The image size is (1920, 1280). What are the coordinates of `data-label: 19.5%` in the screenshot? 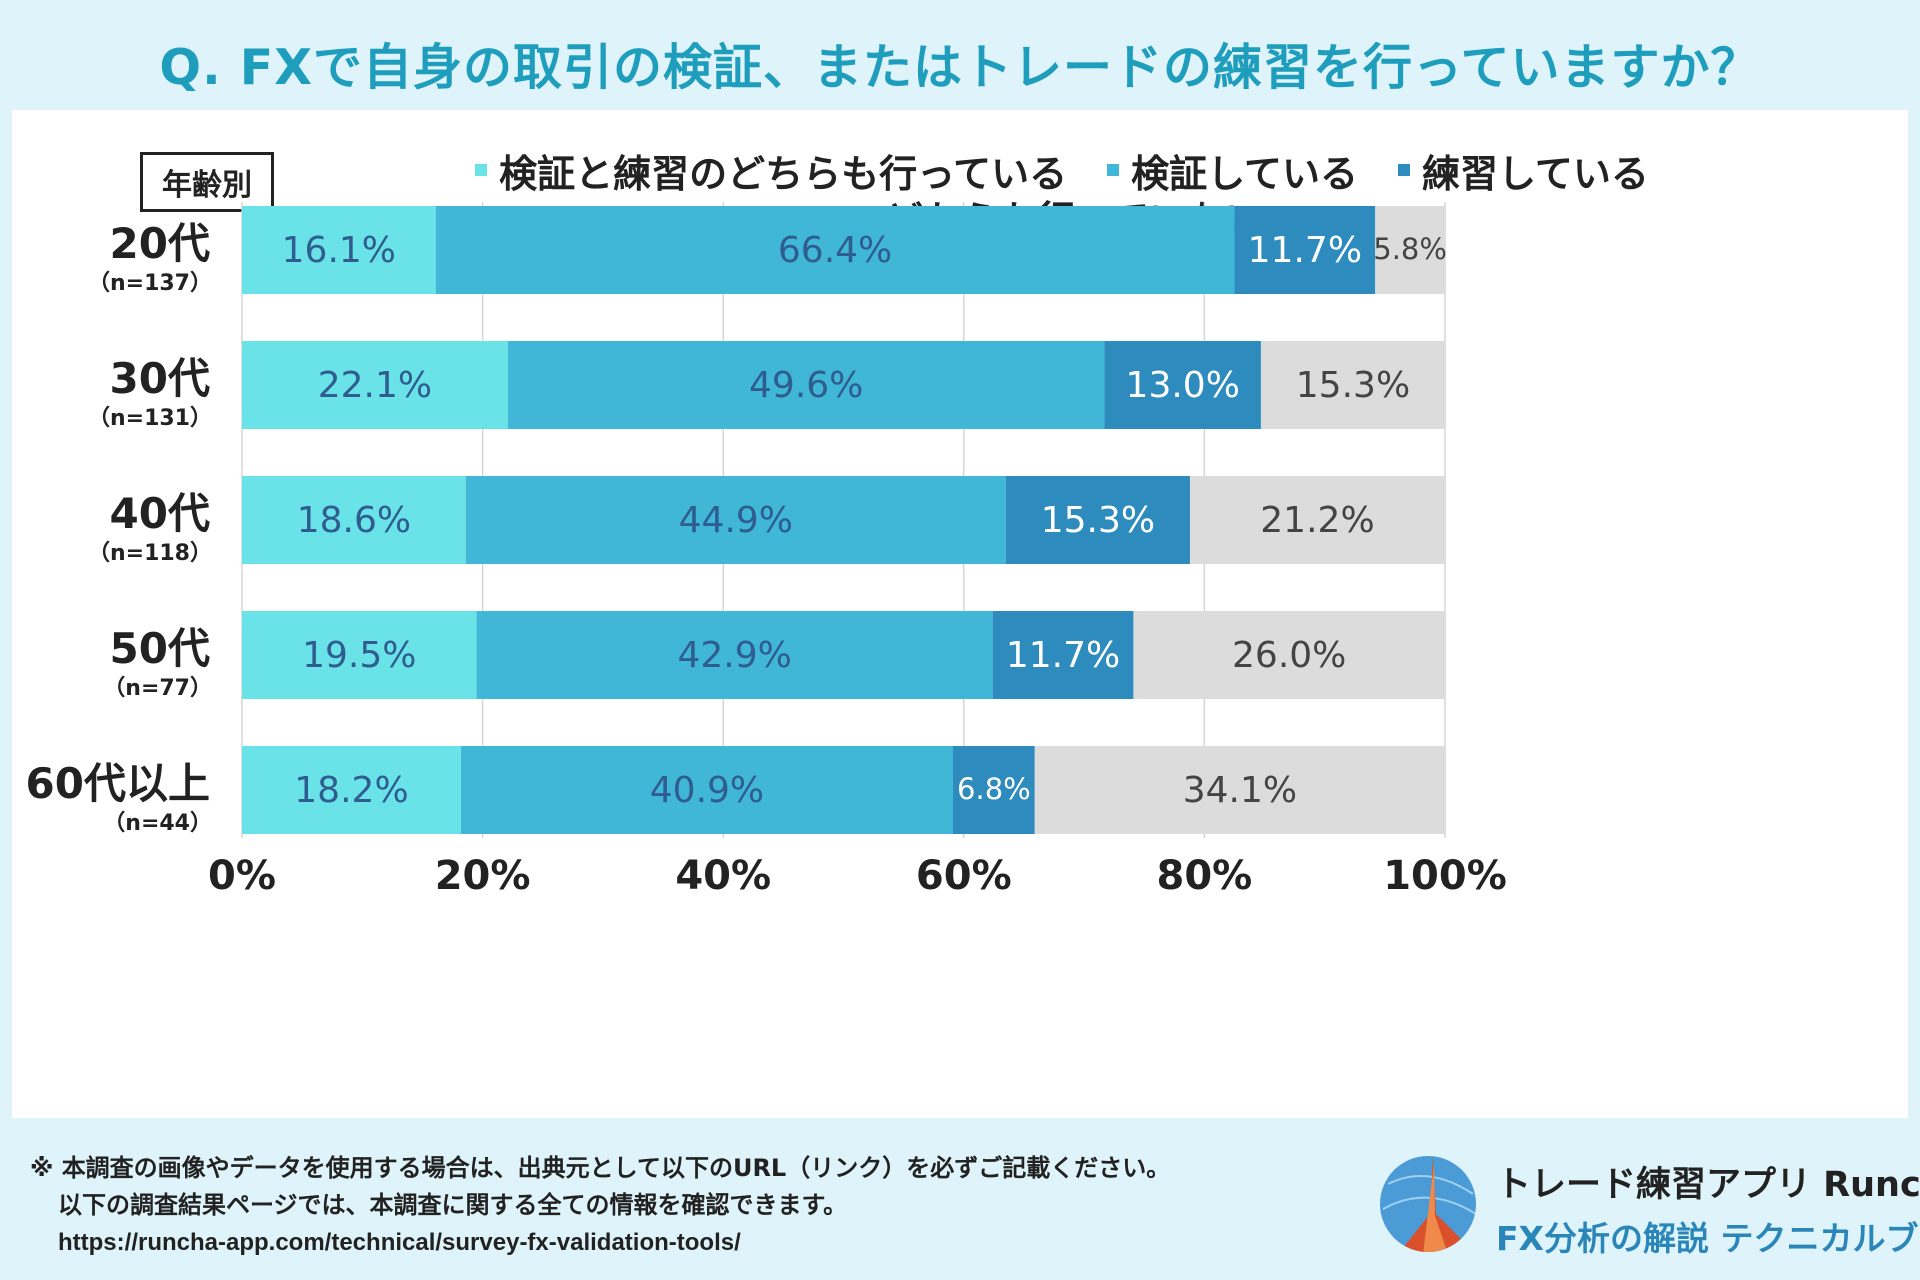 It's located at (359, 655).